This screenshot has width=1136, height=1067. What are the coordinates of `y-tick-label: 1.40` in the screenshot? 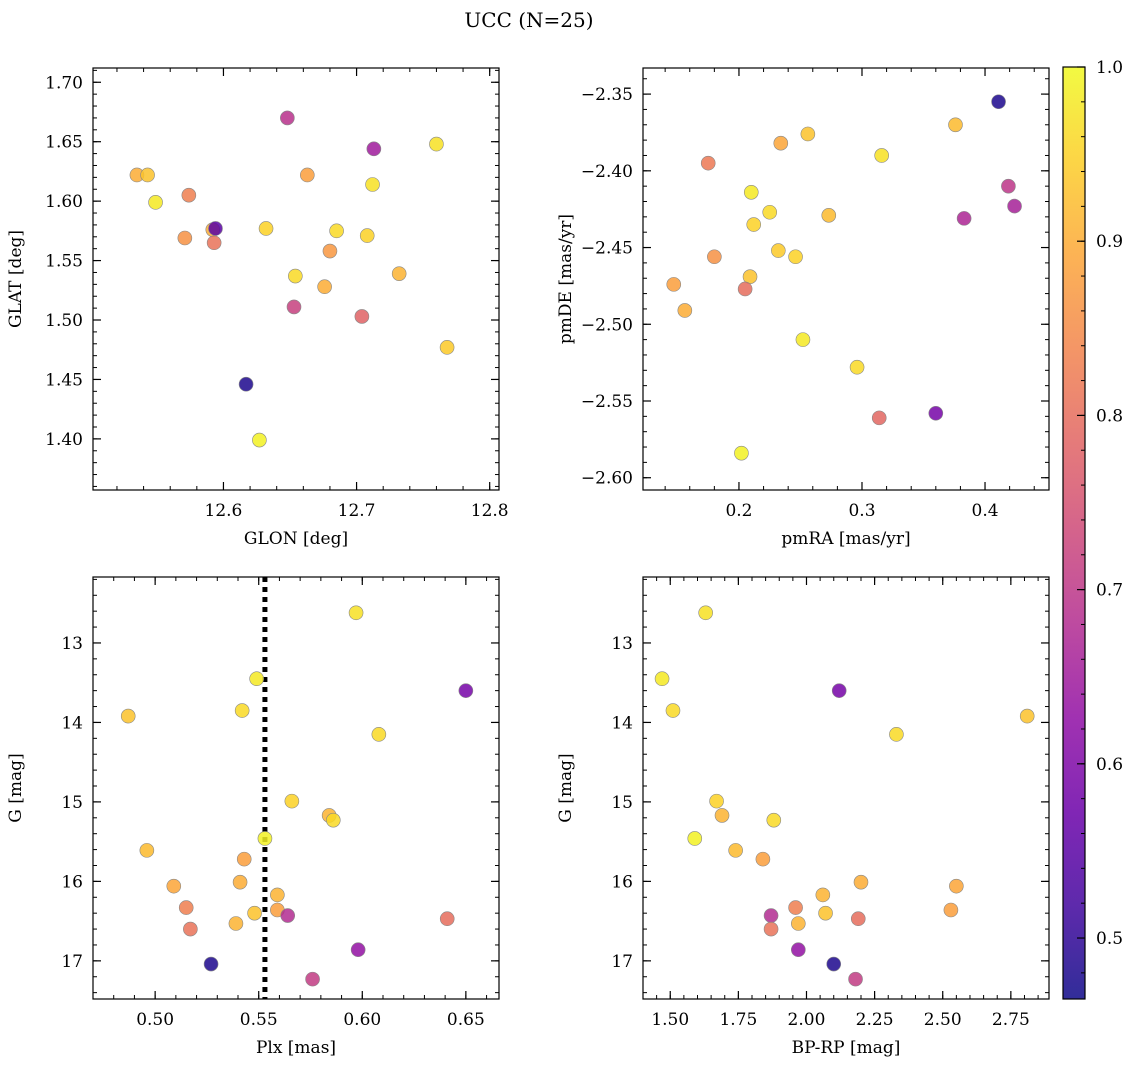 It's located at (64, 440).